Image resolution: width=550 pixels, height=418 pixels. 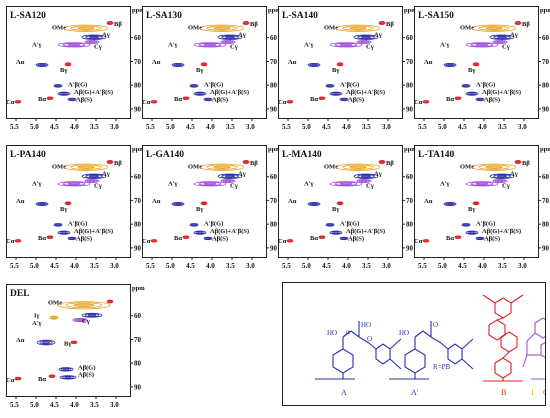 I want to click on signal-label-aa: Aα, so click(x=292, y=201).